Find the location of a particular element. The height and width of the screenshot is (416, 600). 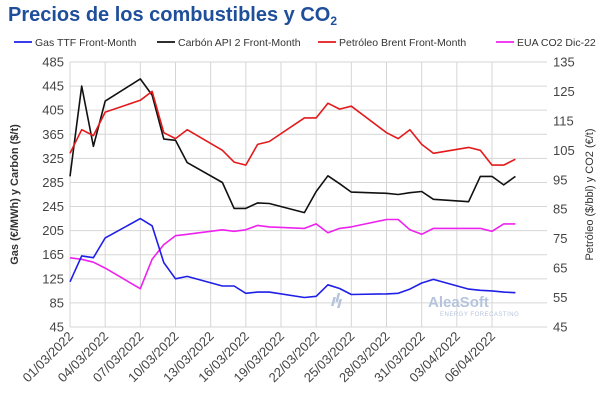

y-right-tick-label: 115 is located at coordinates (563, 120).